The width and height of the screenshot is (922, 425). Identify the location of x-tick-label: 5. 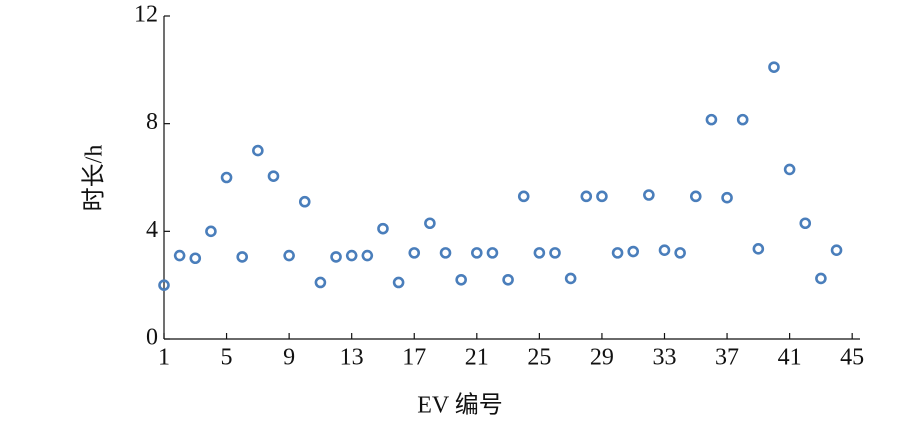
(227, 358).